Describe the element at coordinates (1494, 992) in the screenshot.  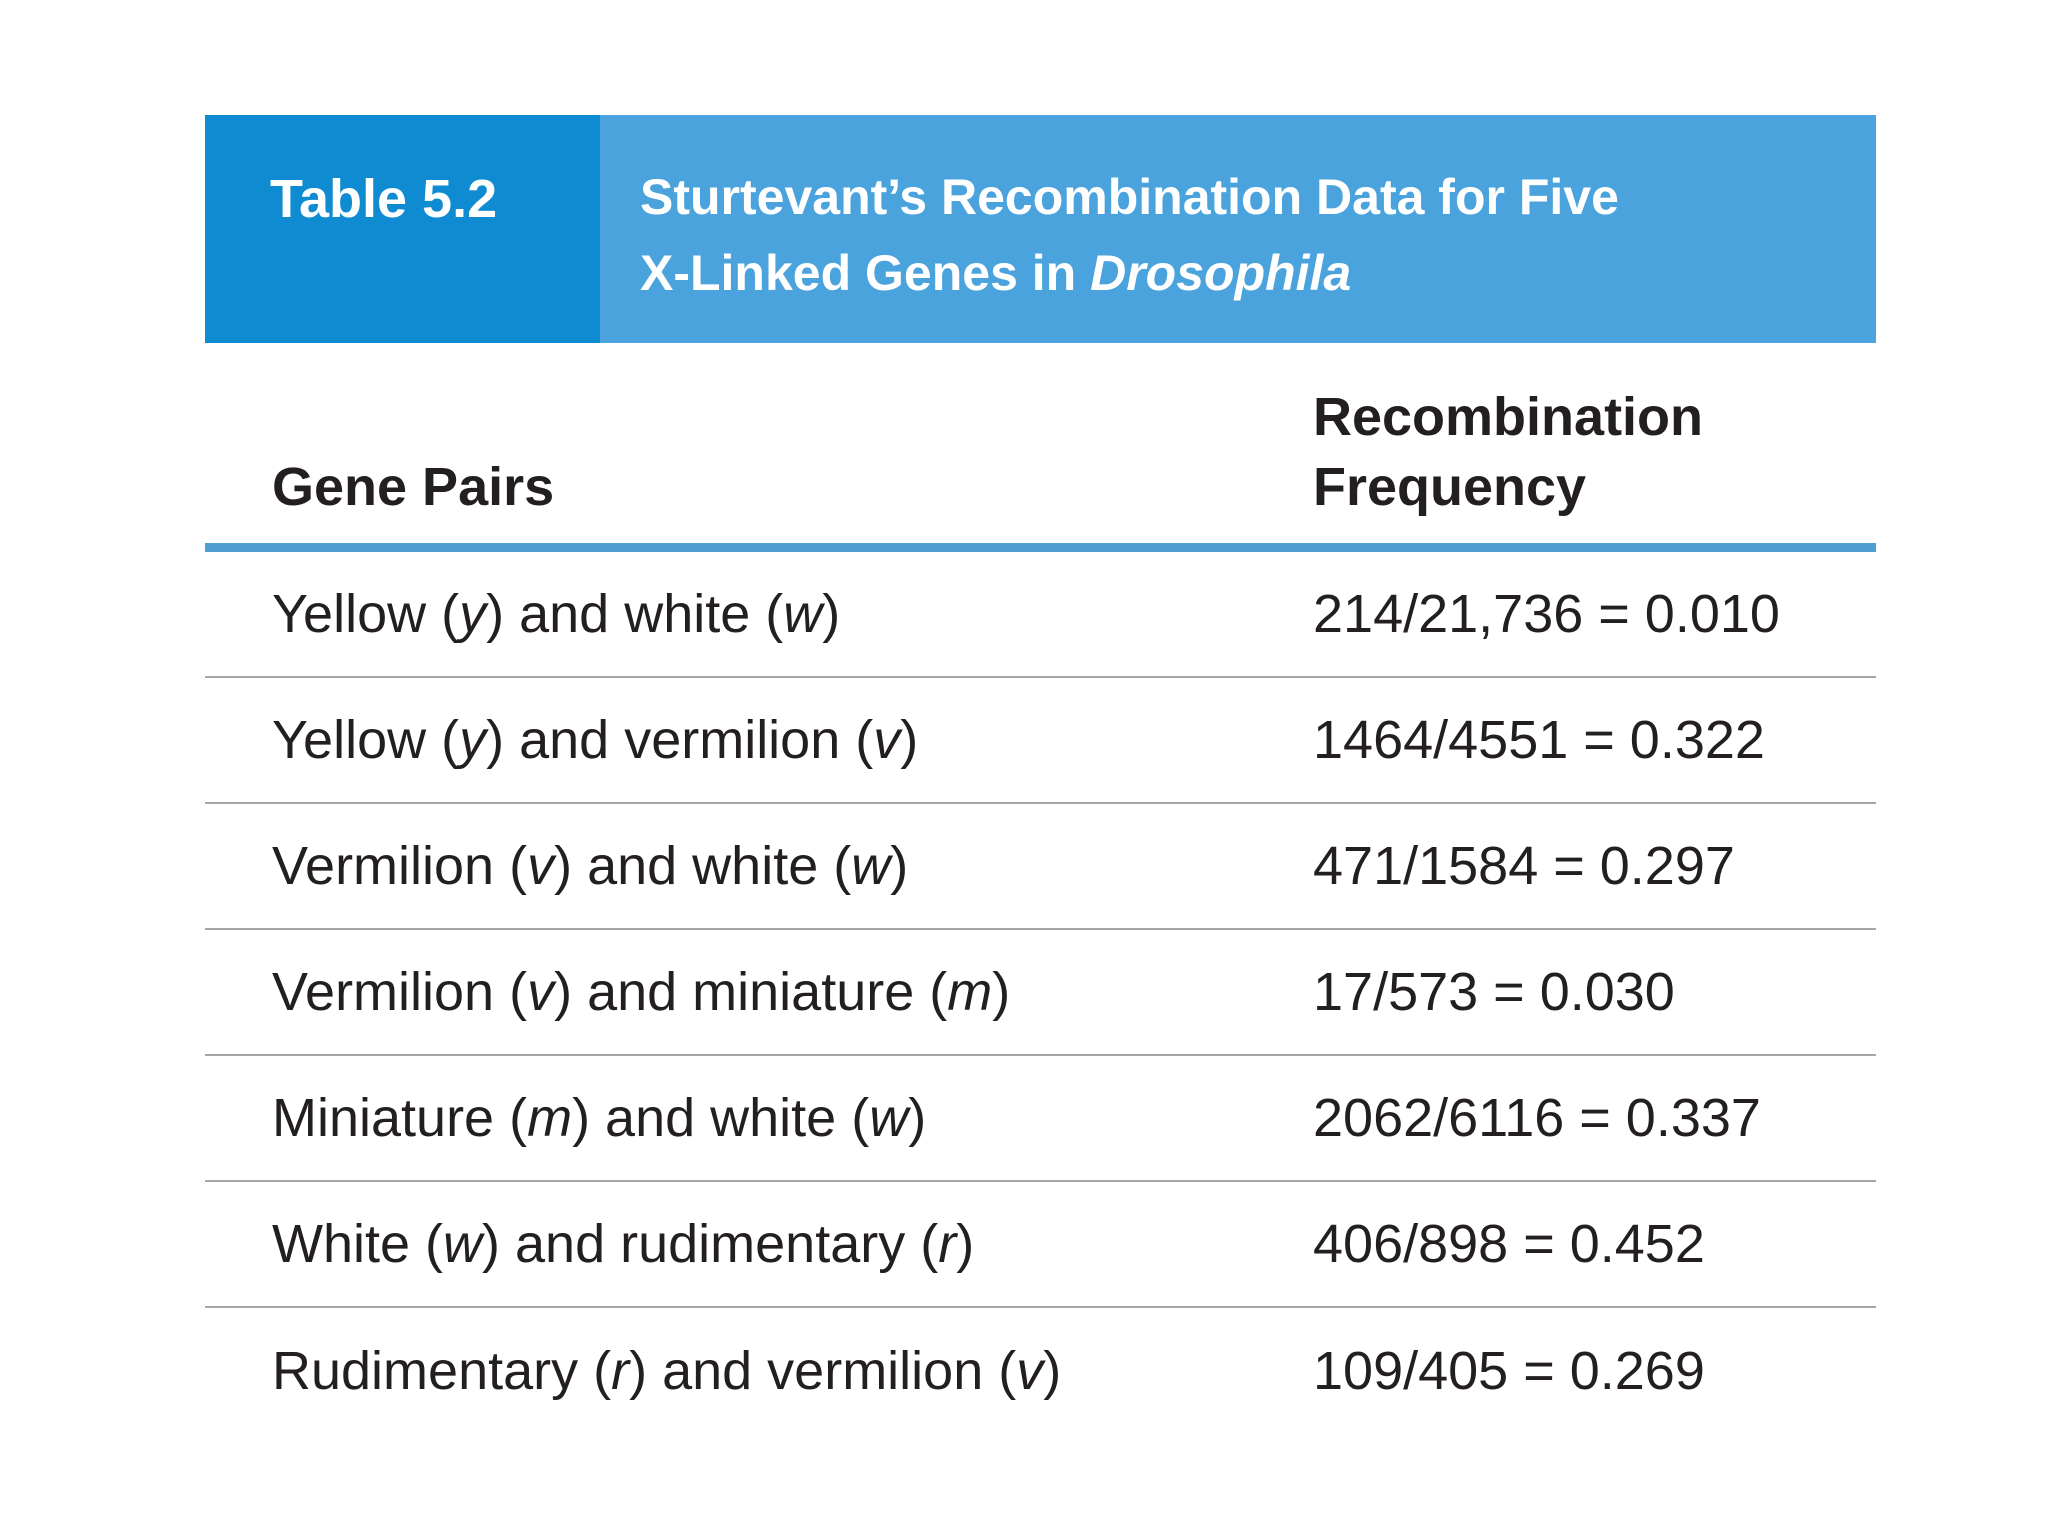
I see `frequency-cell: 17/573 = 0.030` at that location.